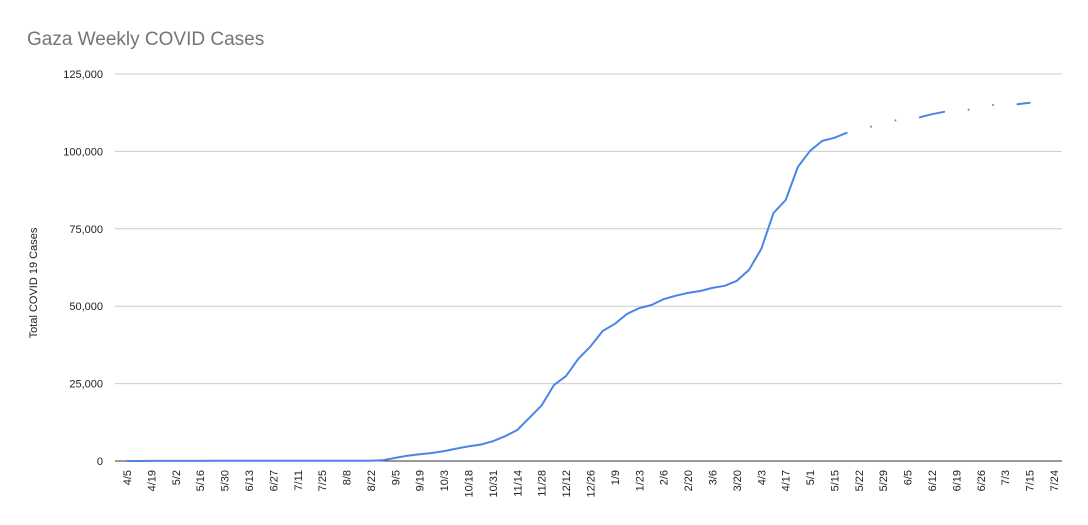  I want to click on x-tick-label: 7/11, so click(299, 480).